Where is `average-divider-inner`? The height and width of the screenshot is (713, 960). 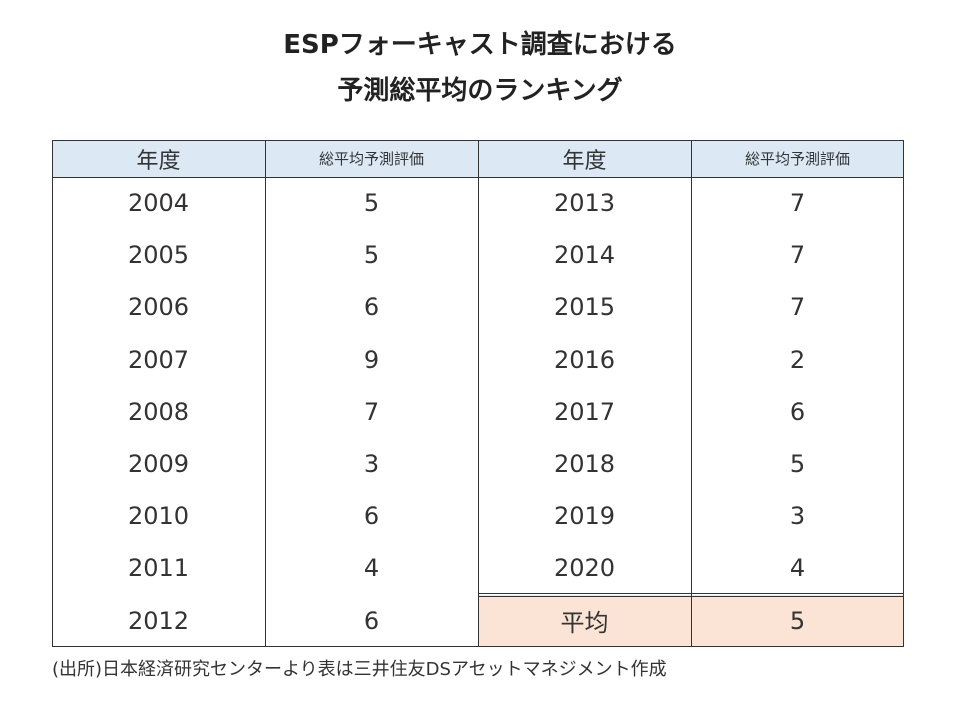
average-divider-inner is located at coordinates (691, 596).